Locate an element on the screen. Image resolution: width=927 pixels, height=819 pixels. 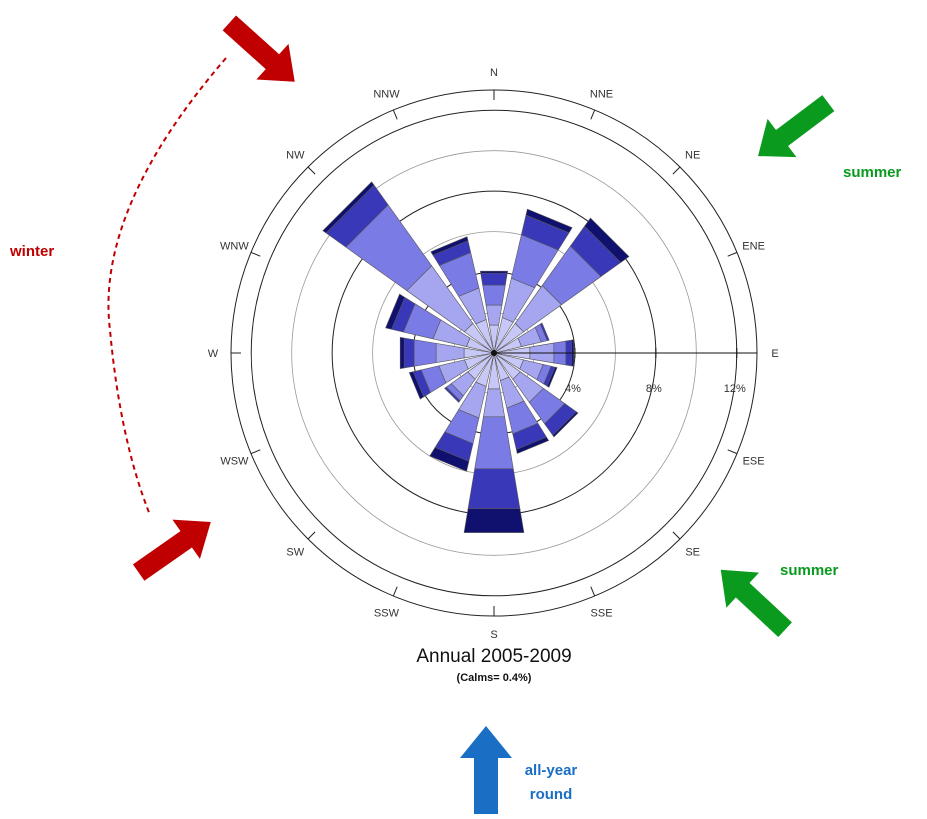
summer-label-se: summer is located at coordinates (809, 570).